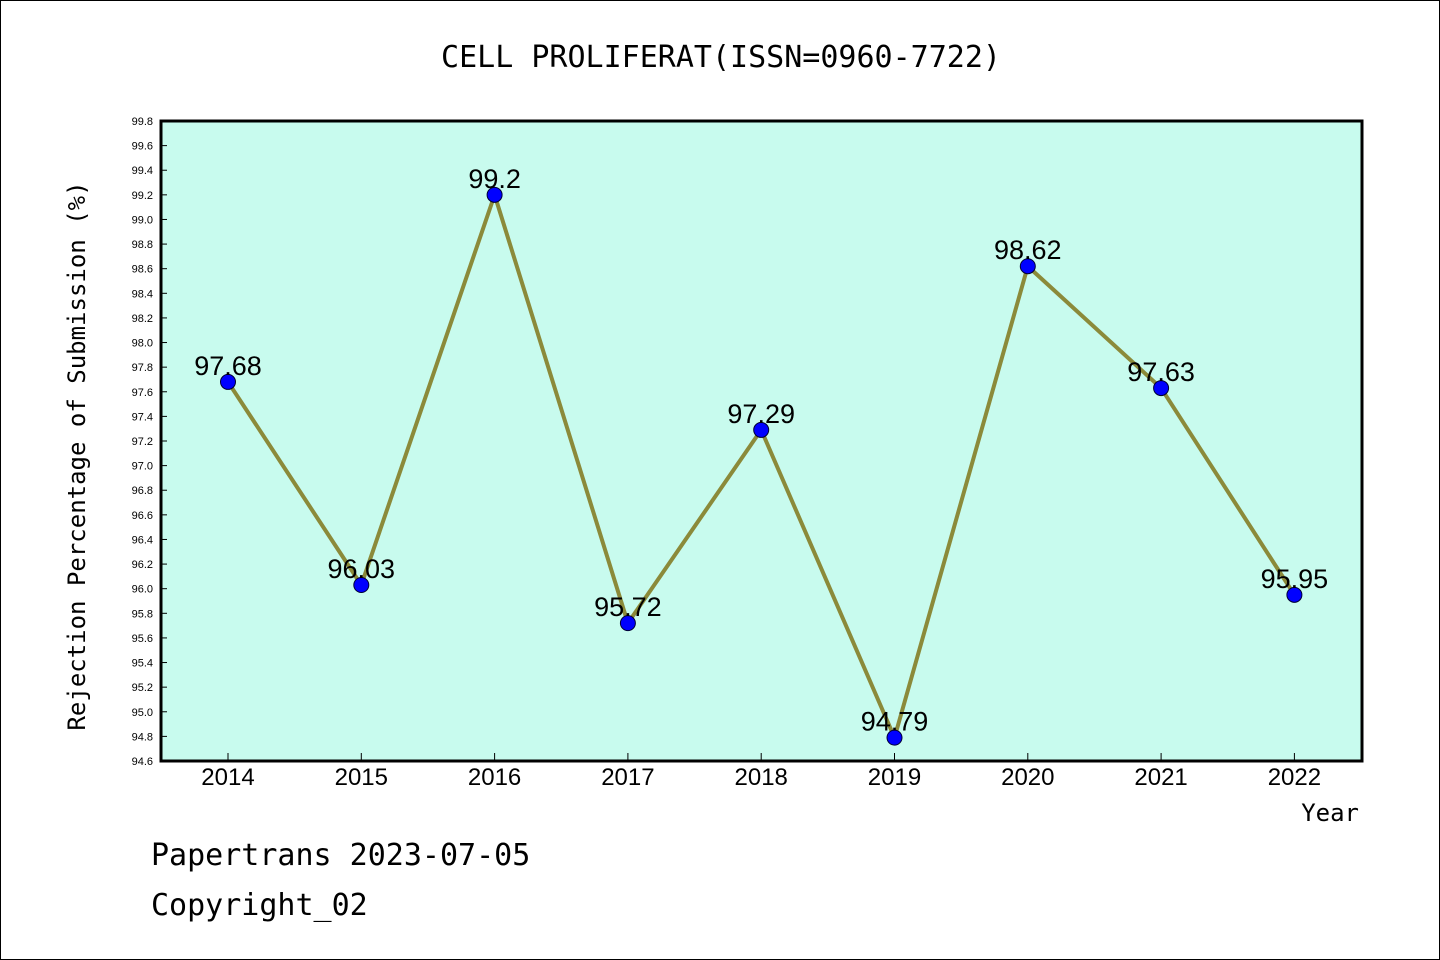 This screenshot has height=960, width=1440. What do you see at coordinates (894, 777) in the screenshot?
I see `x-tick-label: 2019` at bounding box center [894, 777].